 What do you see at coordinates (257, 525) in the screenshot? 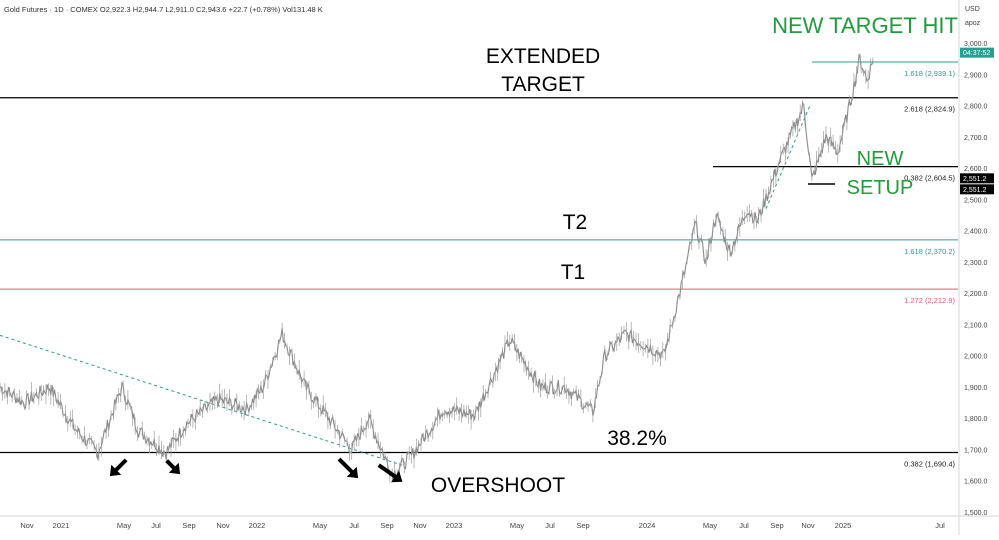
I see `x-tick-label: 2022` at bounding box center [257, 525].